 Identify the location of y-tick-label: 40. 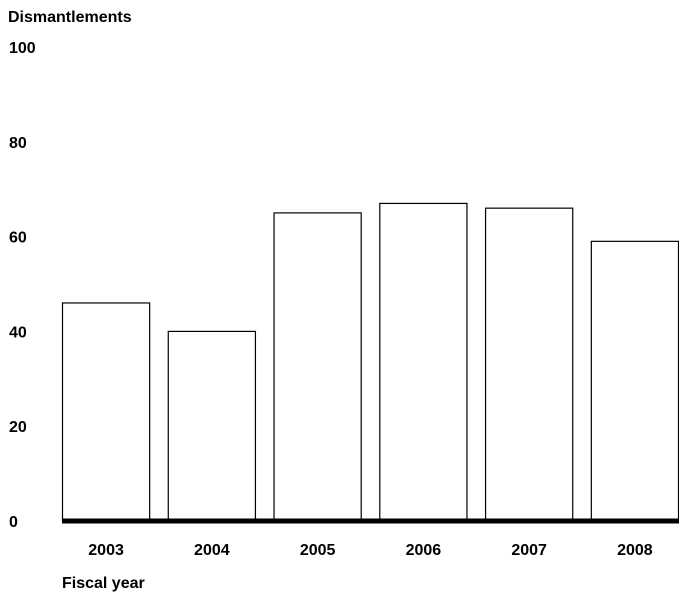
(18, 332).